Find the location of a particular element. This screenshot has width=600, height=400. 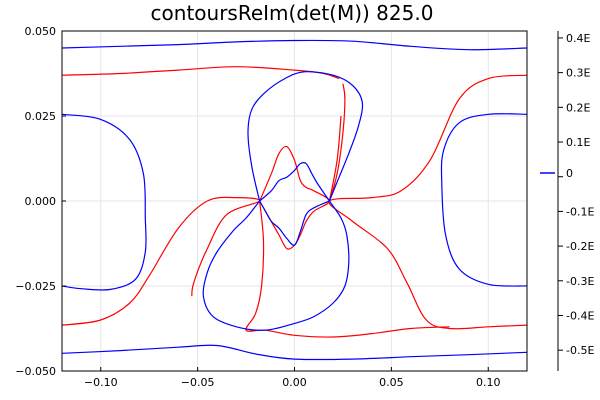

x-tick-label: 0.00 is located at coordinates (294, 382).